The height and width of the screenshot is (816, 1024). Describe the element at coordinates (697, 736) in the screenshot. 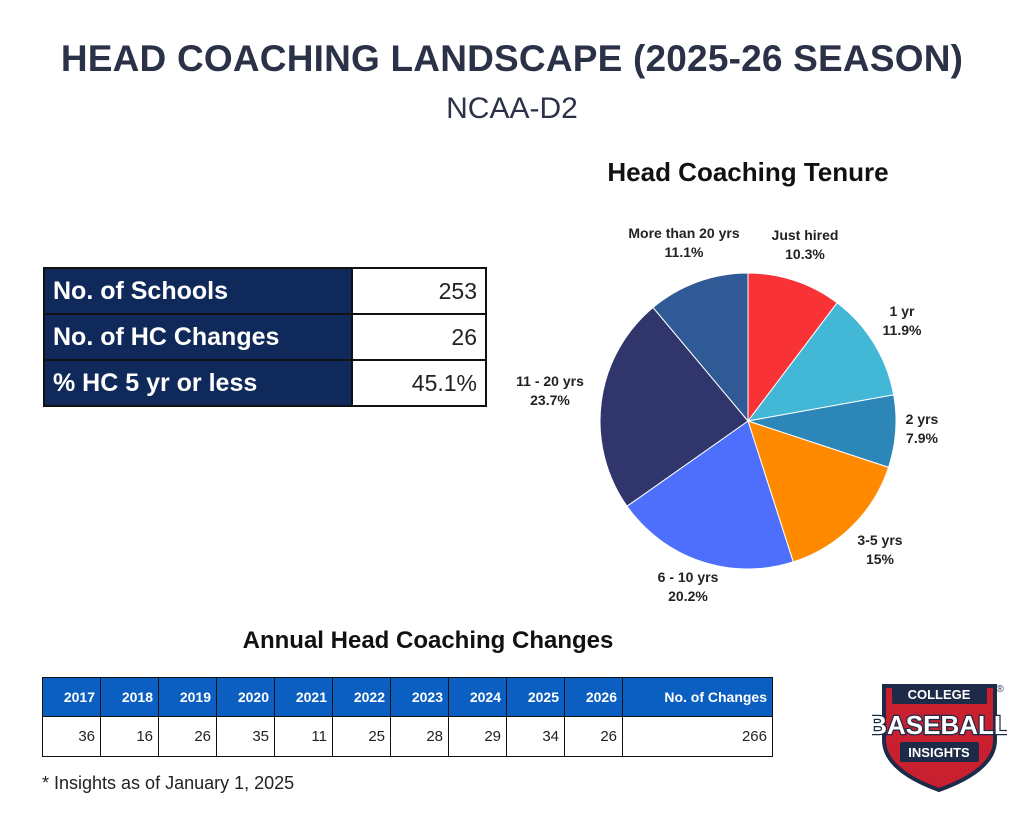

I see `annual-value-cell: 266` at that location.